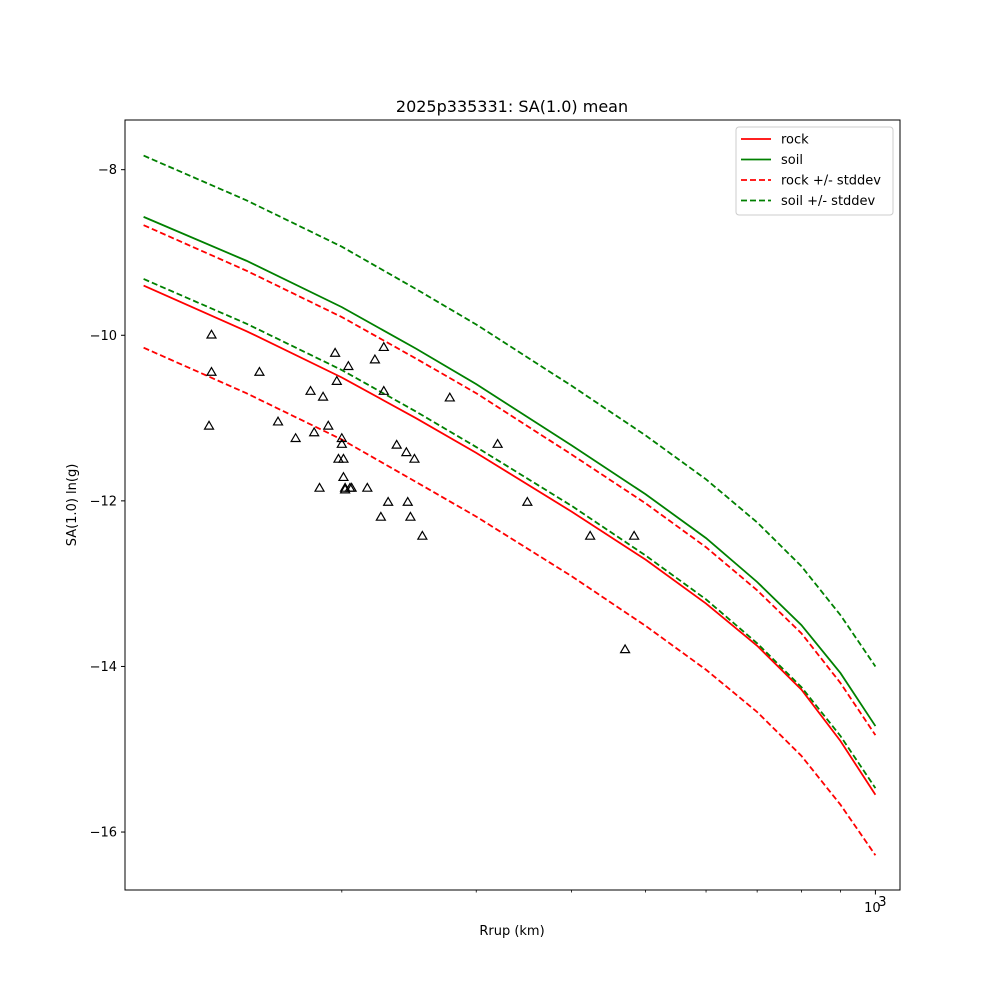 The height and width of the screenshot is (1000, 1000). I want to click on y-tick-label: −8, so click(107, 170).